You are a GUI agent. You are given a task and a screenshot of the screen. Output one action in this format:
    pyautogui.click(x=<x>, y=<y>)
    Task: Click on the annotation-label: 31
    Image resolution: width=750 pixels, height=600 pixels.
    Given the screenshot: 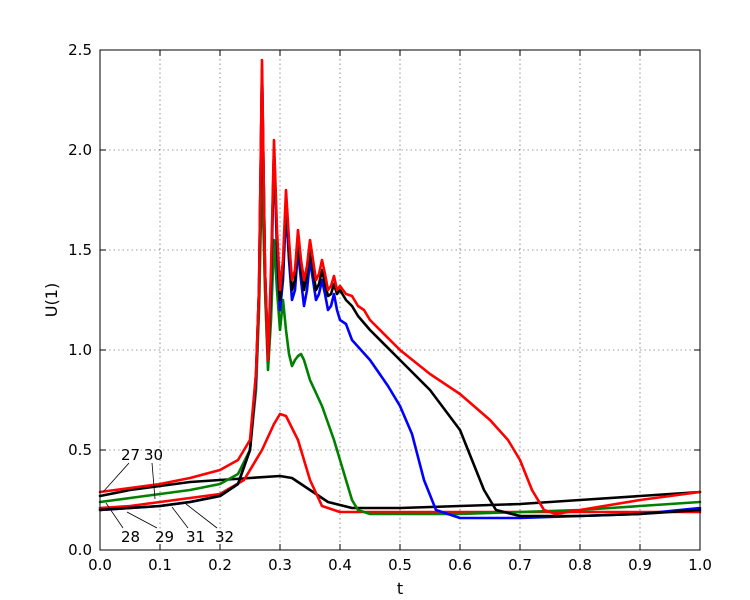 What is the action you would take?
    pyautogui.click(x=195, y=537)
    